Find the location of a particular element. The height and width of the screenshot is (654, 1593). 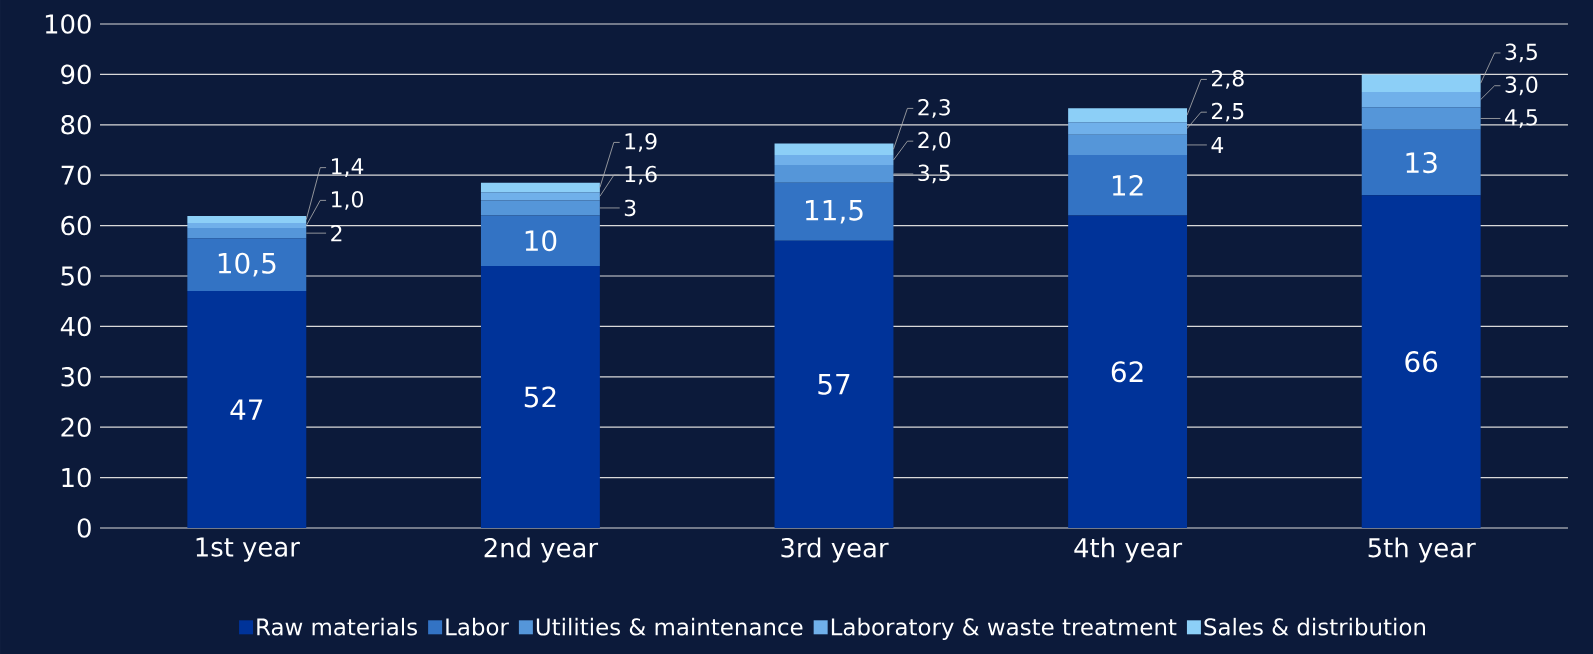

legend-label: Sales & distribution is located at coordinates (1314, 626).